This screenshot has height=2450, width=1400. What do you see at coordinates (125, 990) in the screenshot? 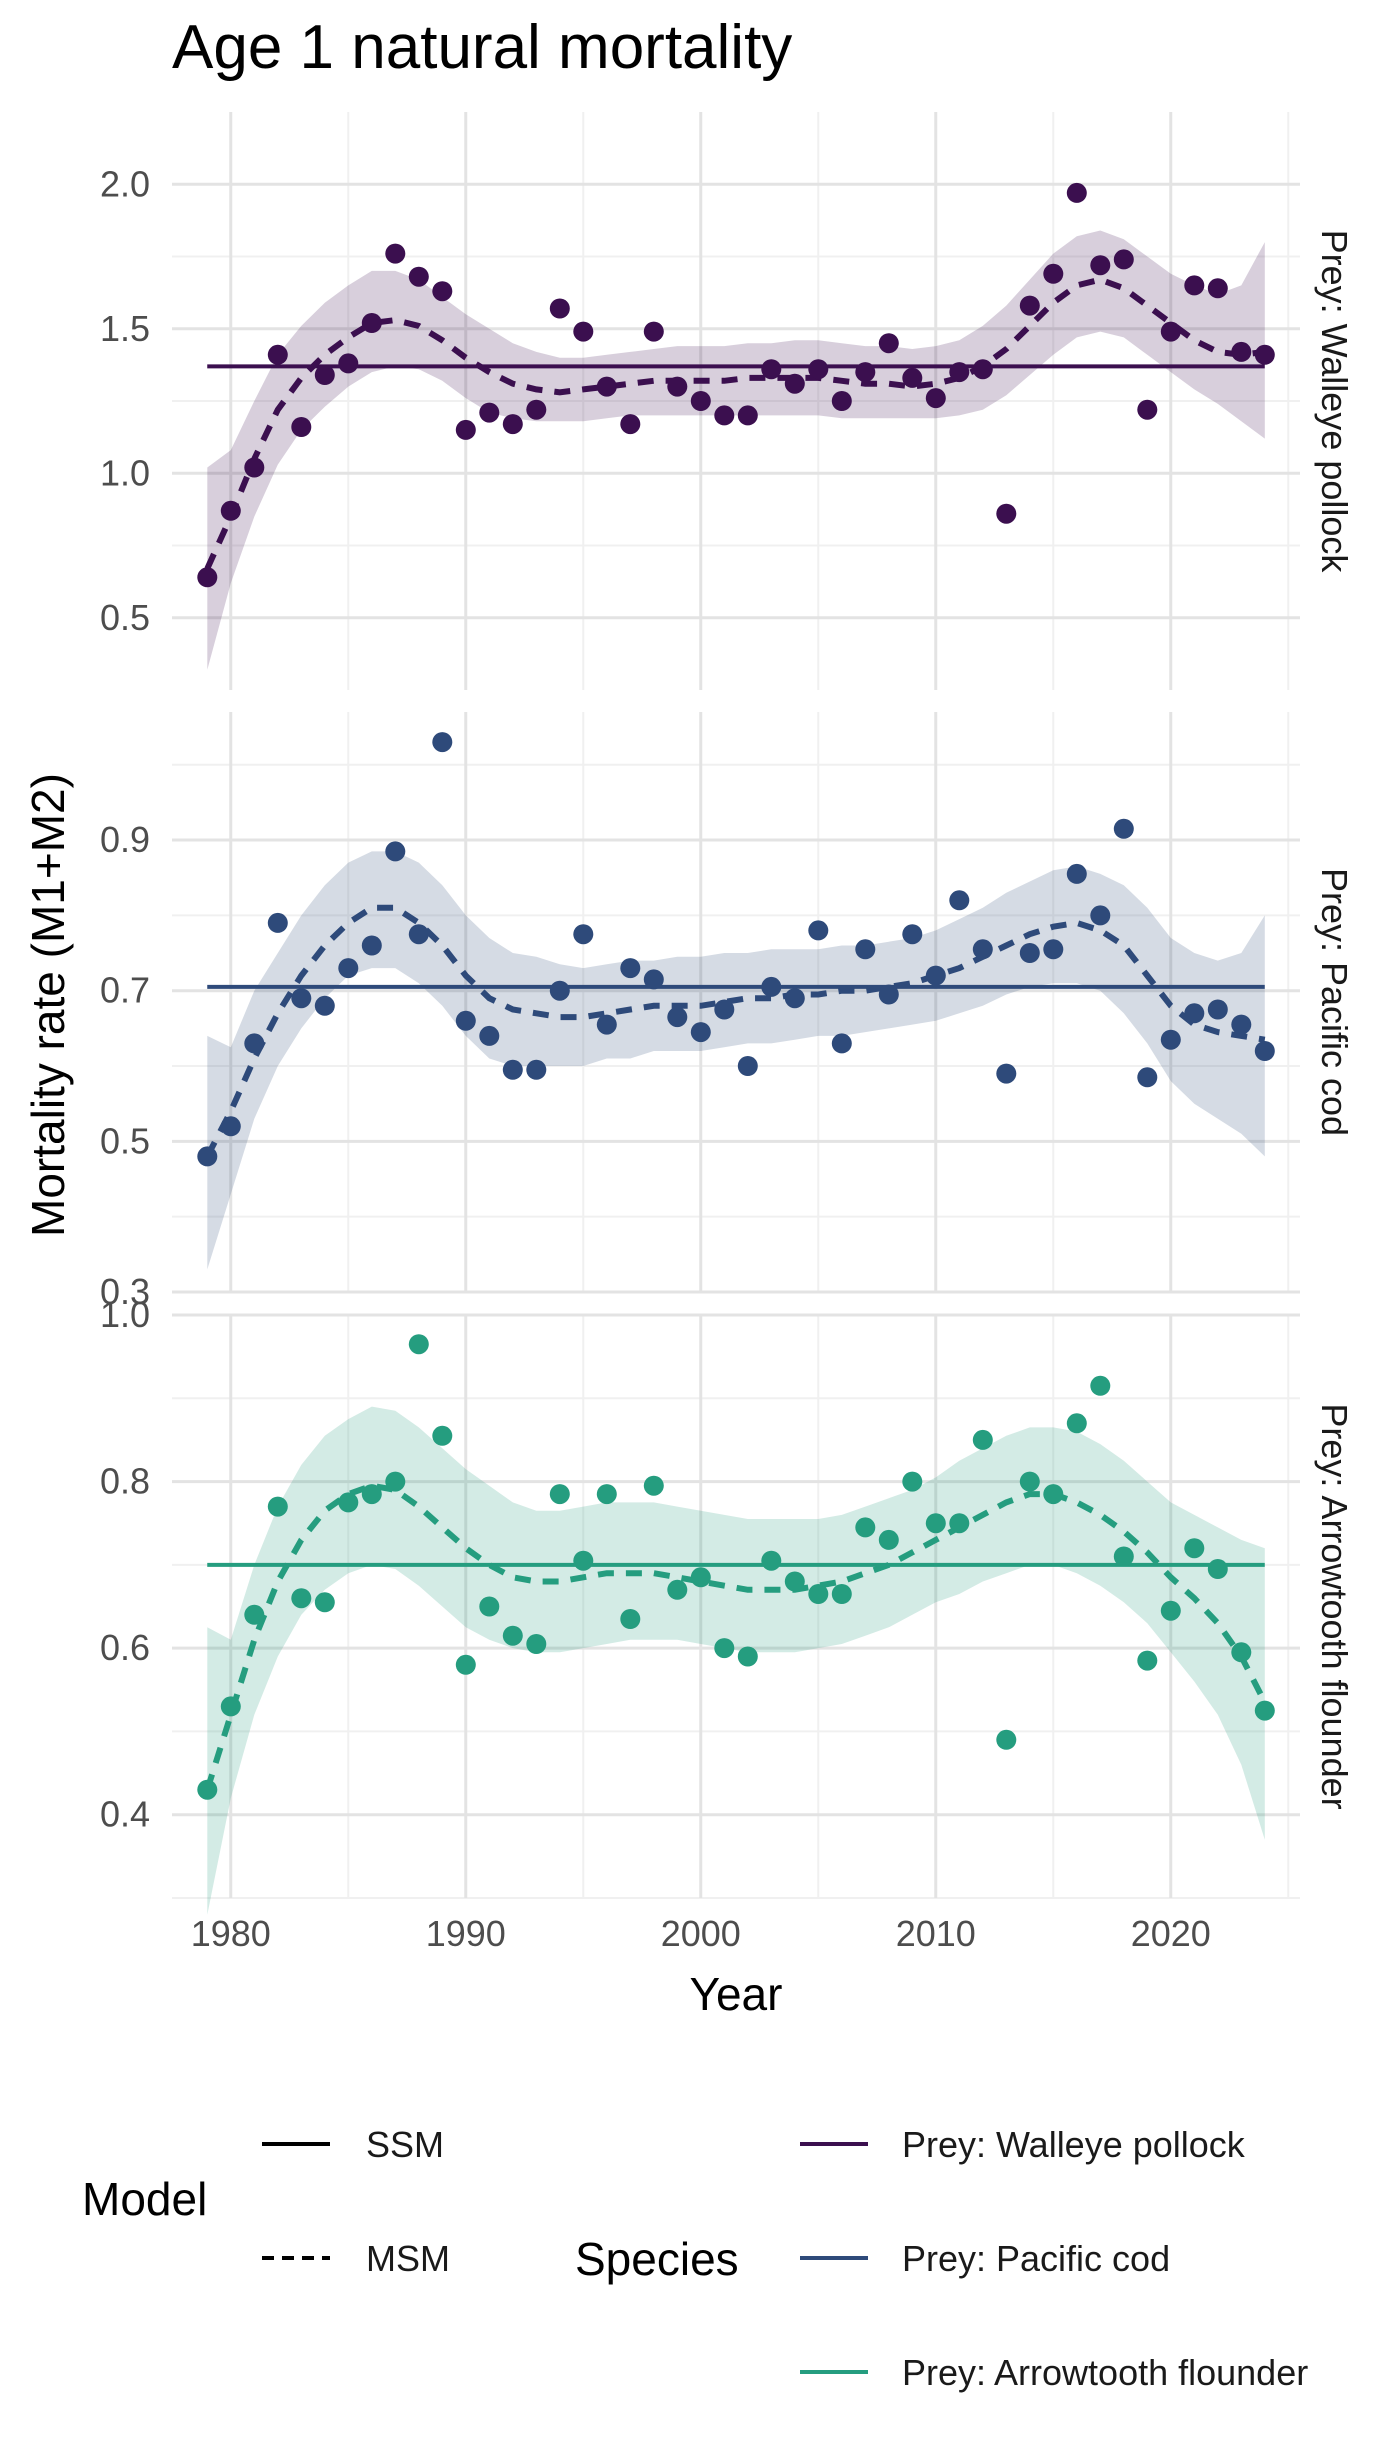
I see `y-tick-label: 0.7` at bounding box center [125, 990].